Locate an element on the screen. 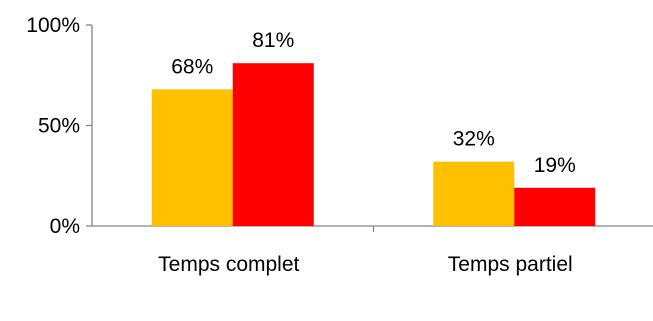 Image resolution: width=653 pixels, height=321 pixels. data-label: 68% is located at coordinates (192, 66).